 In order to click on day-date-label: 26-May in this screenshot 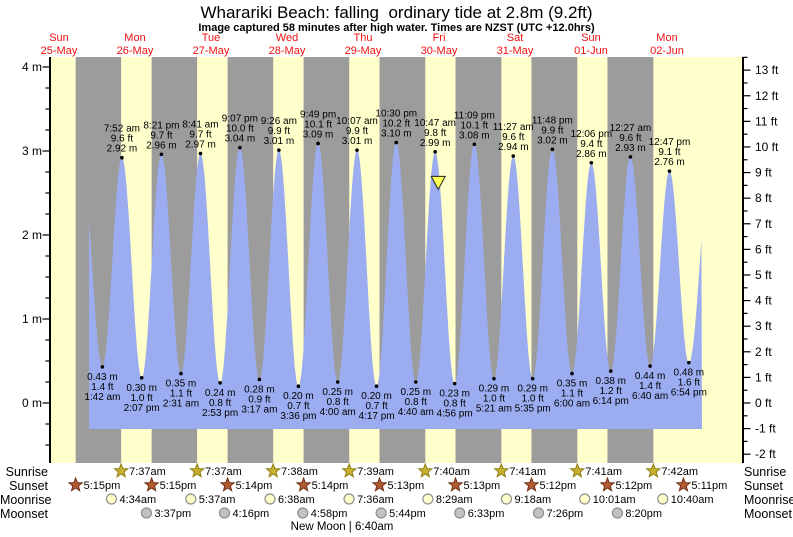, I will do `click(135, 51)`.